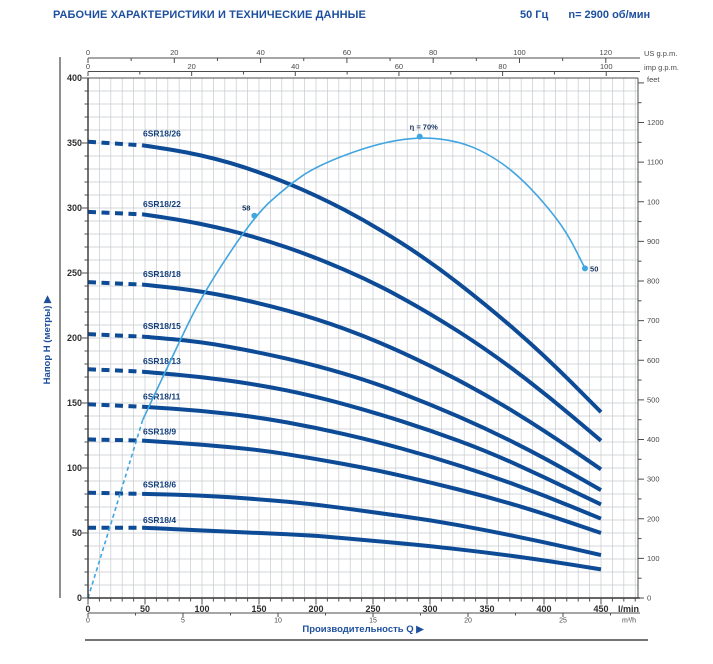 The height and width of the screenshot is (664, 713). What do you see at coordinates (534, 15) in the screenshot?
I see `frequency-label: 50 Гц` at bounding box center [534, 15].